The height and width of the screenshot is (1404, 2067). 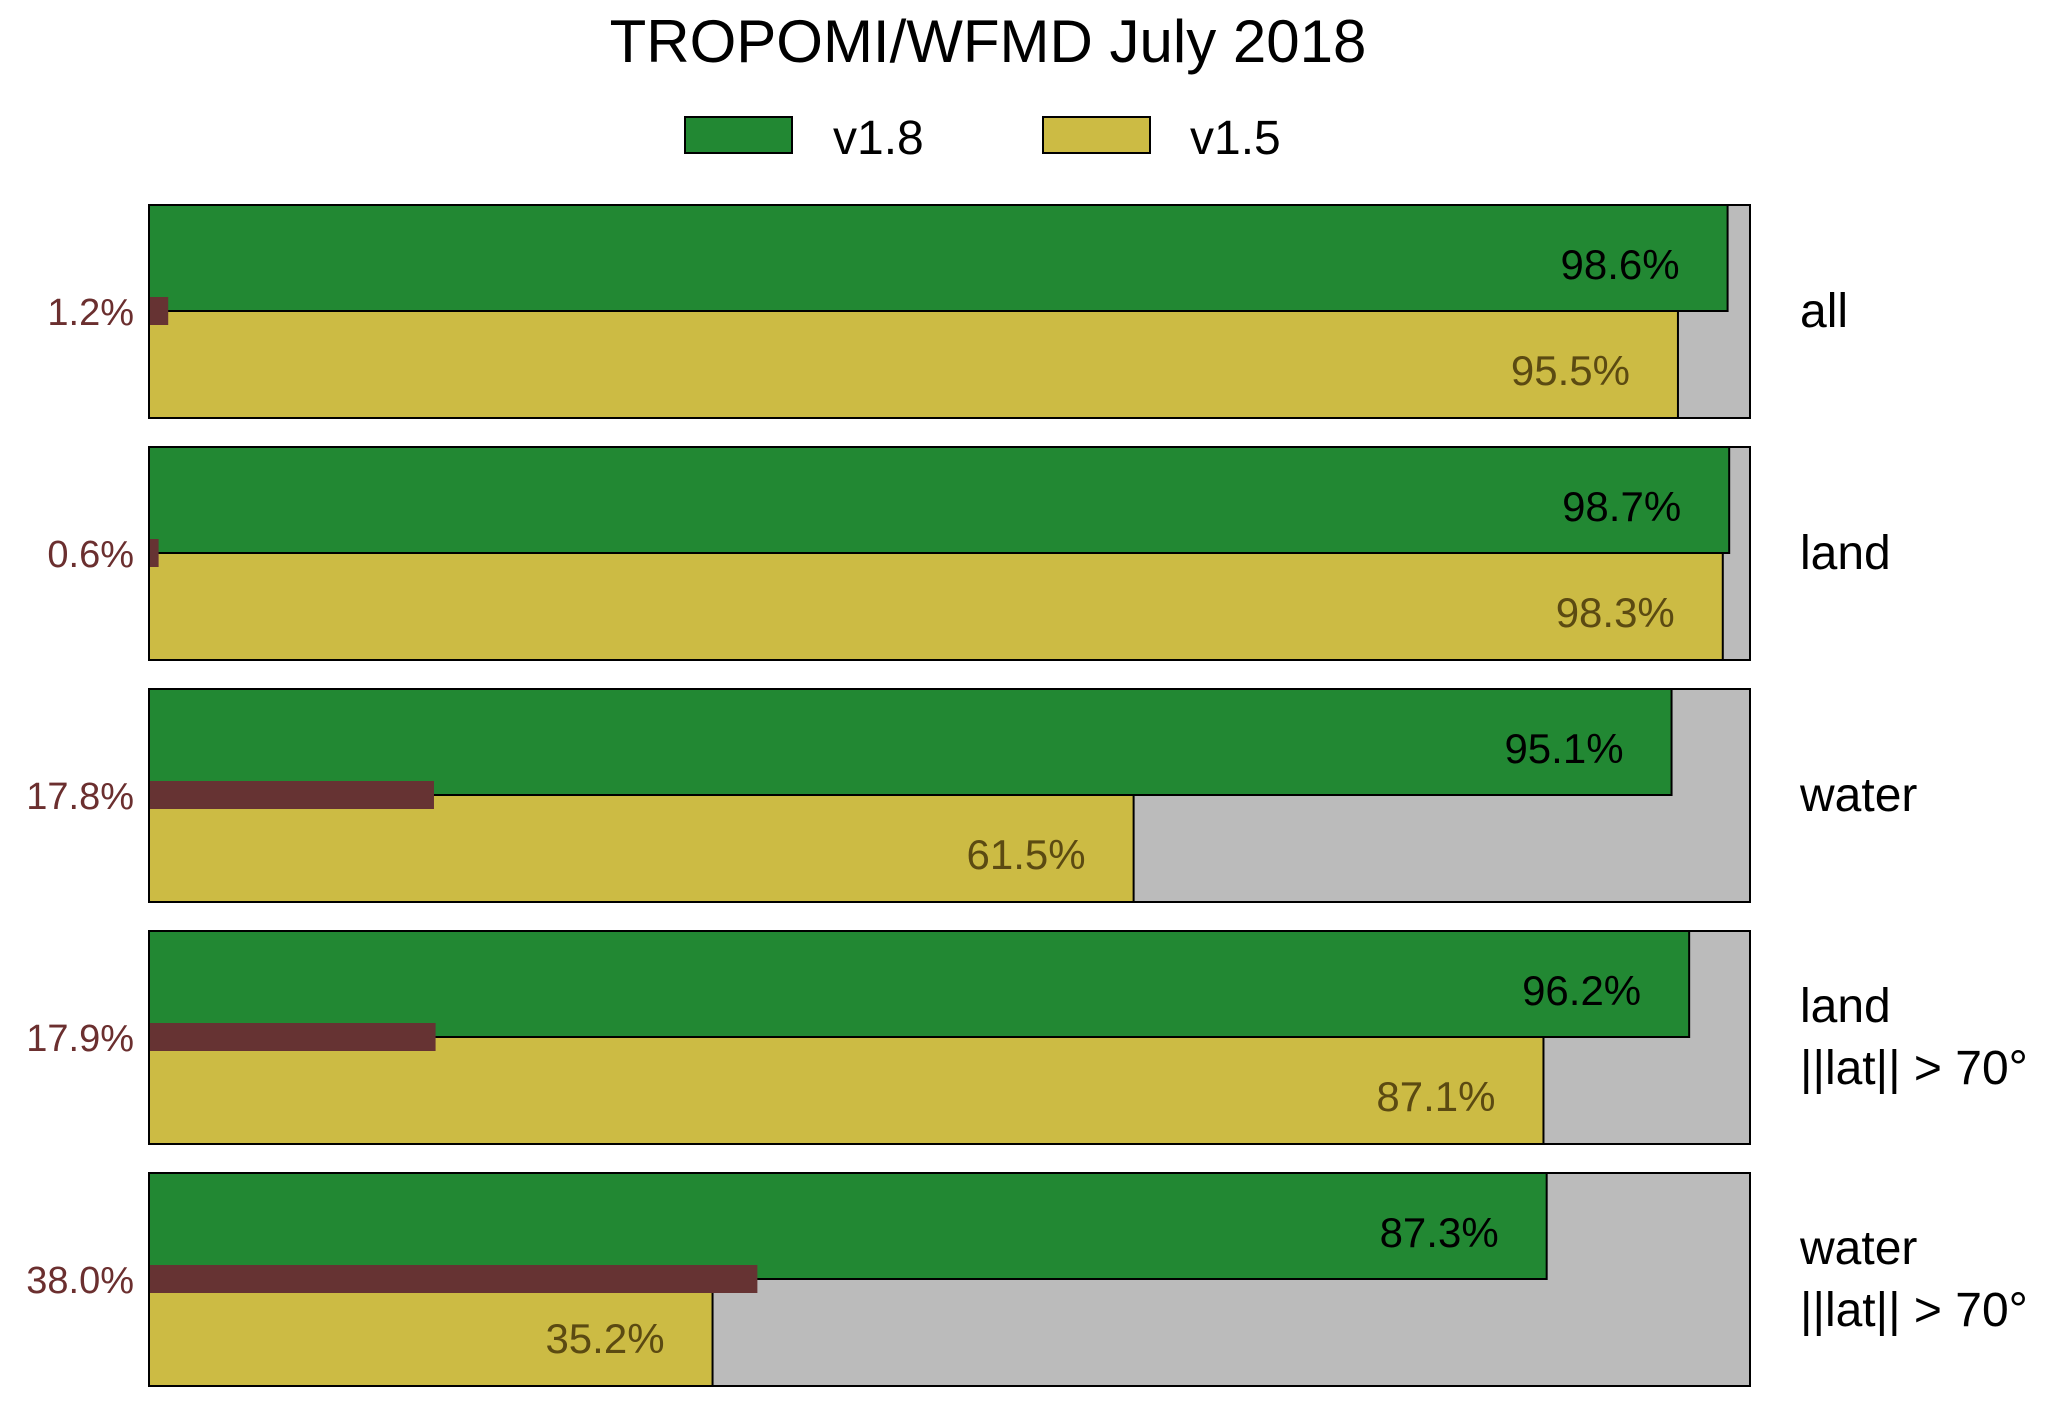 I want to click on panel-4: 87.3% 35.2% 38.0% water ||lat|| > 70°, so click(x=1027, y=1279).